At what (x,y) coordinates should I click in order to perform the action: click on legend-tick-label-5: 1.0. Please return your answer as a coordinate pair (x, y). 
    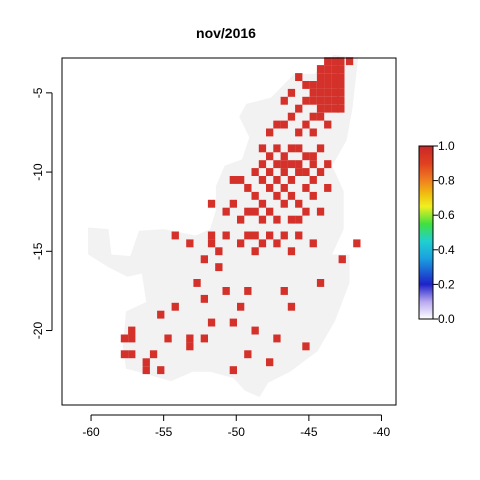
    Looking at the image, I should click on (446, 146).